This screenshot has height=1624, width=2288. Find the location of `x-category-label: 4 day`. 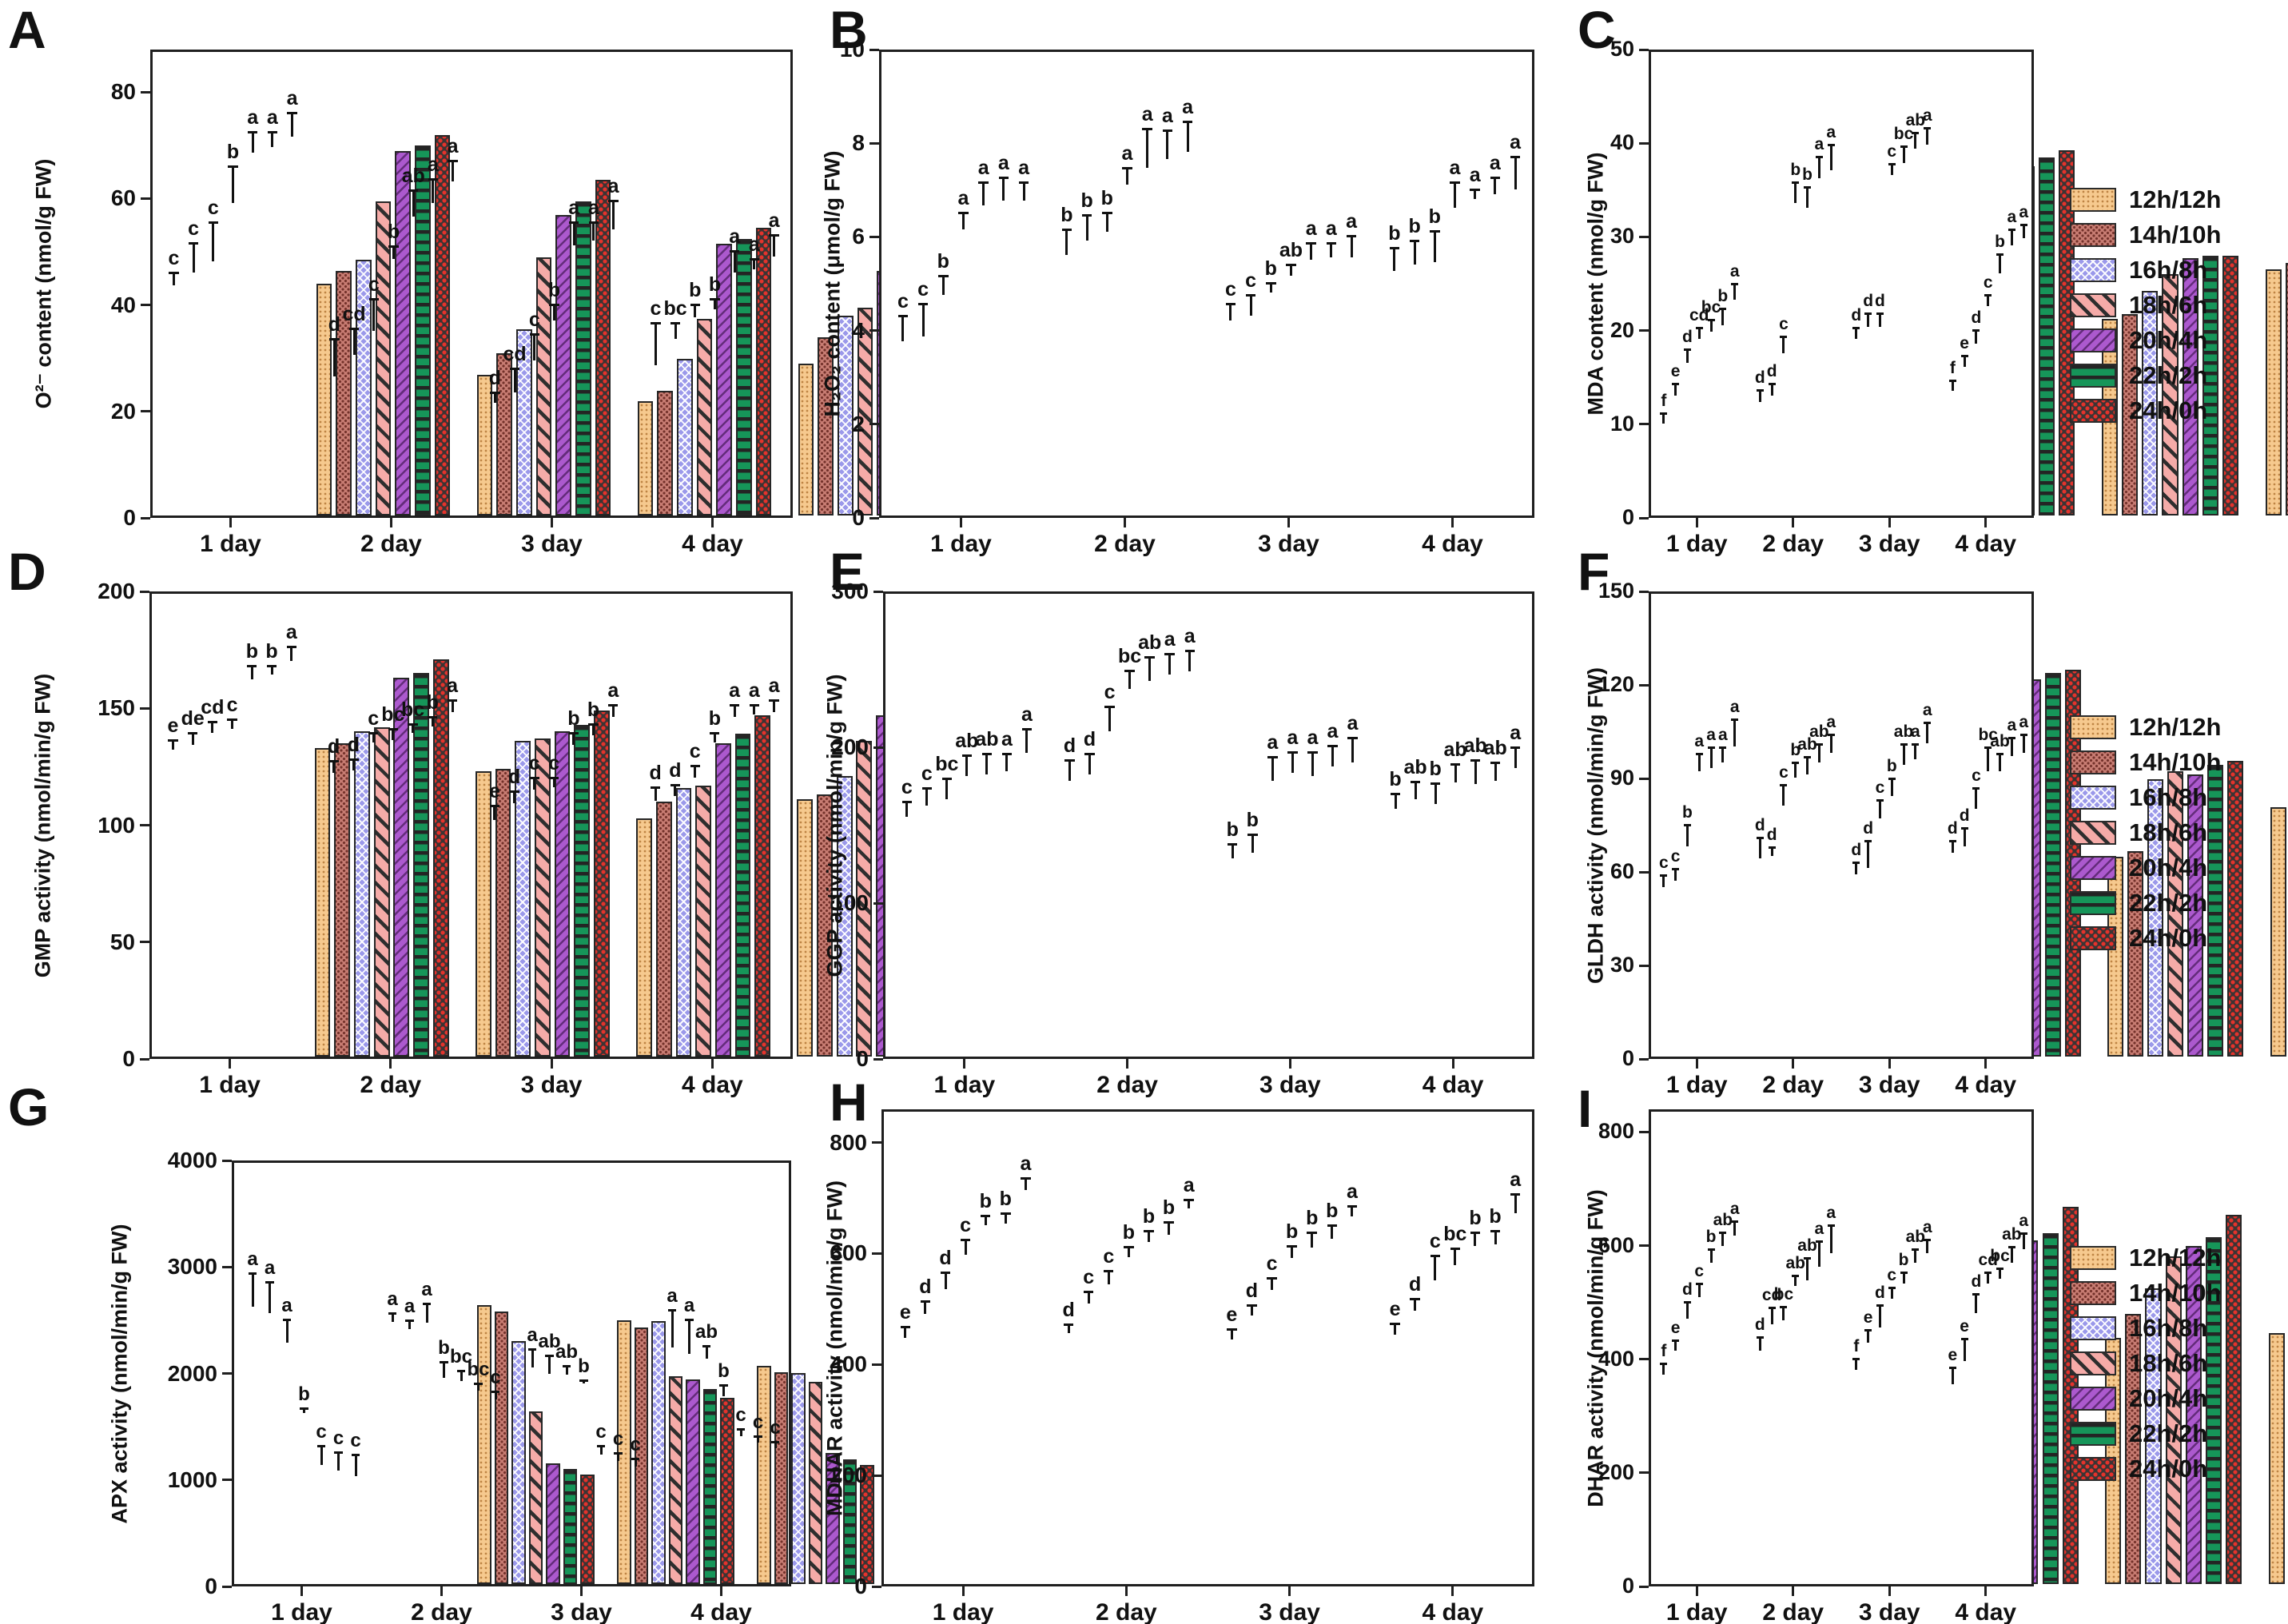

x-category-label: 4 day is located at coordinates (1452, 544).